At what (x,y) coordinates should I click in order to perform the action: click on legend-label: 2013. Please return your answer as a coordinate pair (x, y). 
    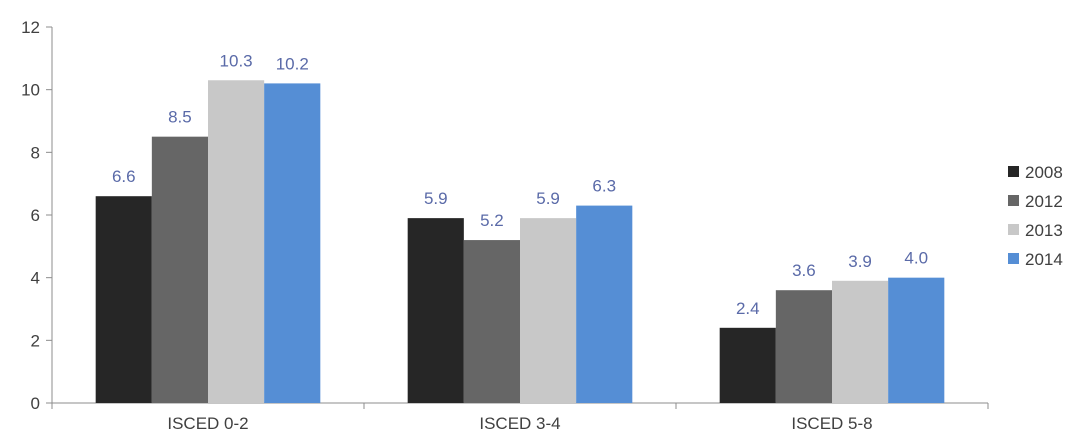
    Looking at the image, I should click on (1044, 230).